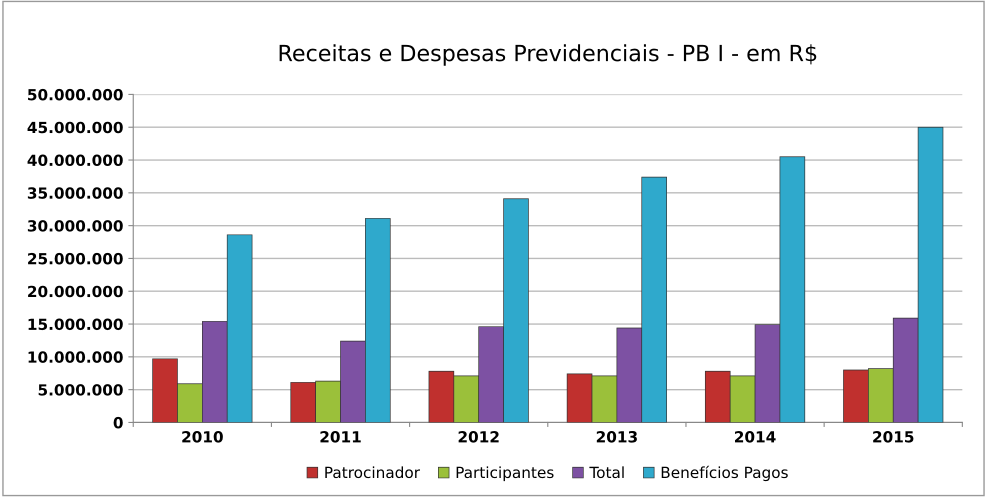  What do you see at coordinates (75, 193) in the screenshot?
I see `y-tick-label: 35.000.000` at bounding box center [75, 193].